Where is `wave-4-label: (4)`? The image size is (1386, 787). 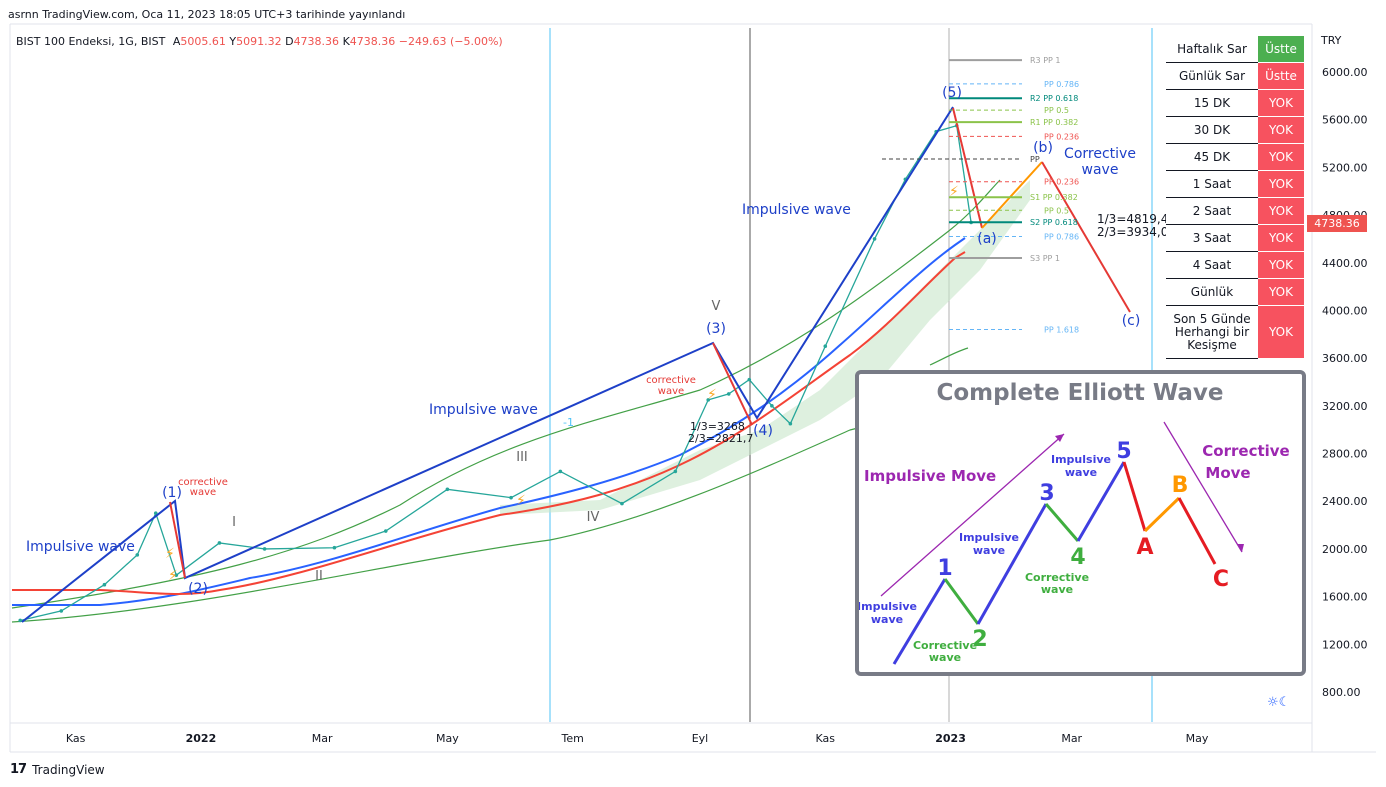
wave-4-label: (4) is located at coordinates (763, 431).